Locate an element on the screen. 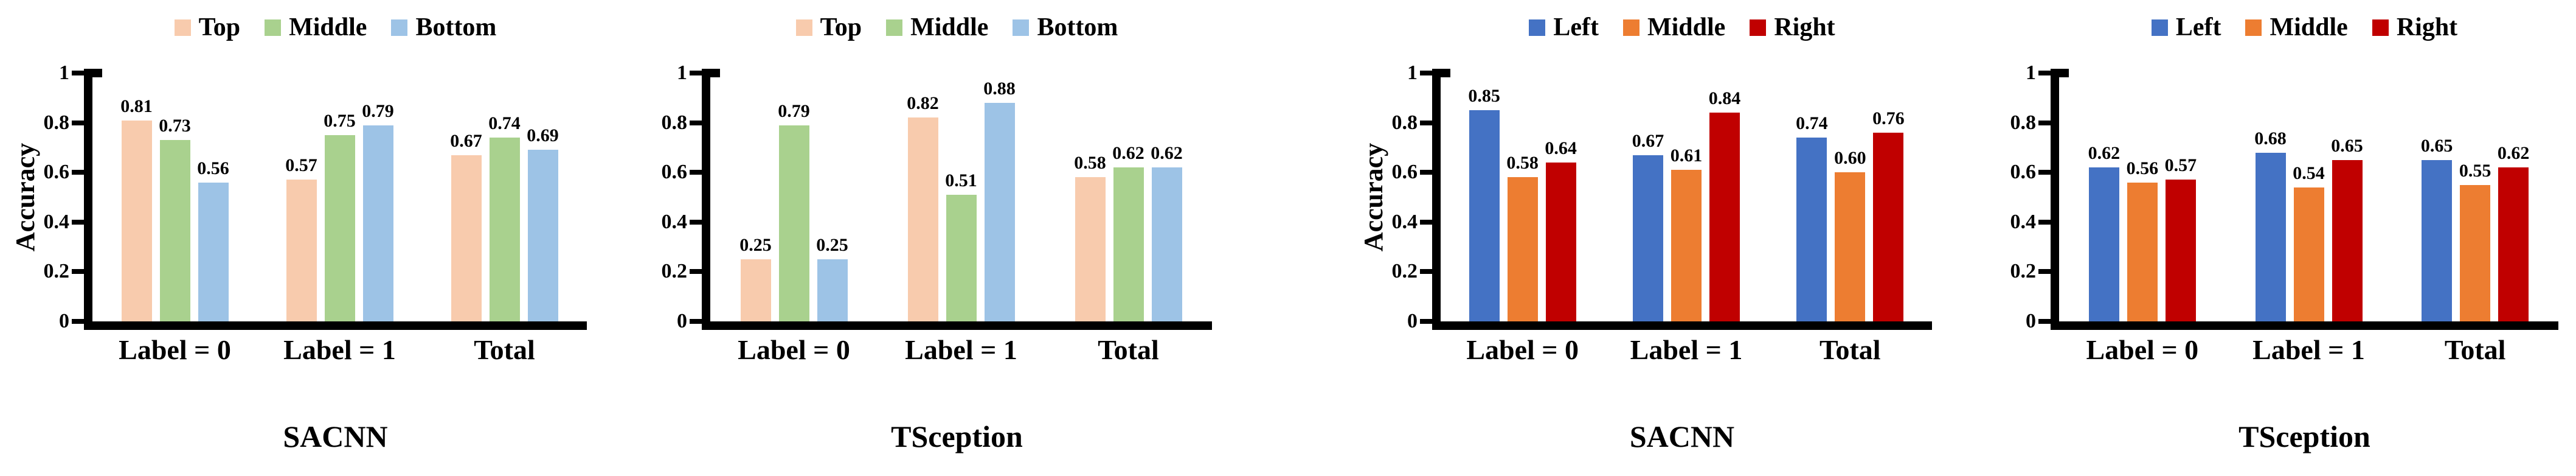  bar-right: 0.57 is located at coordinates (2181, 238).